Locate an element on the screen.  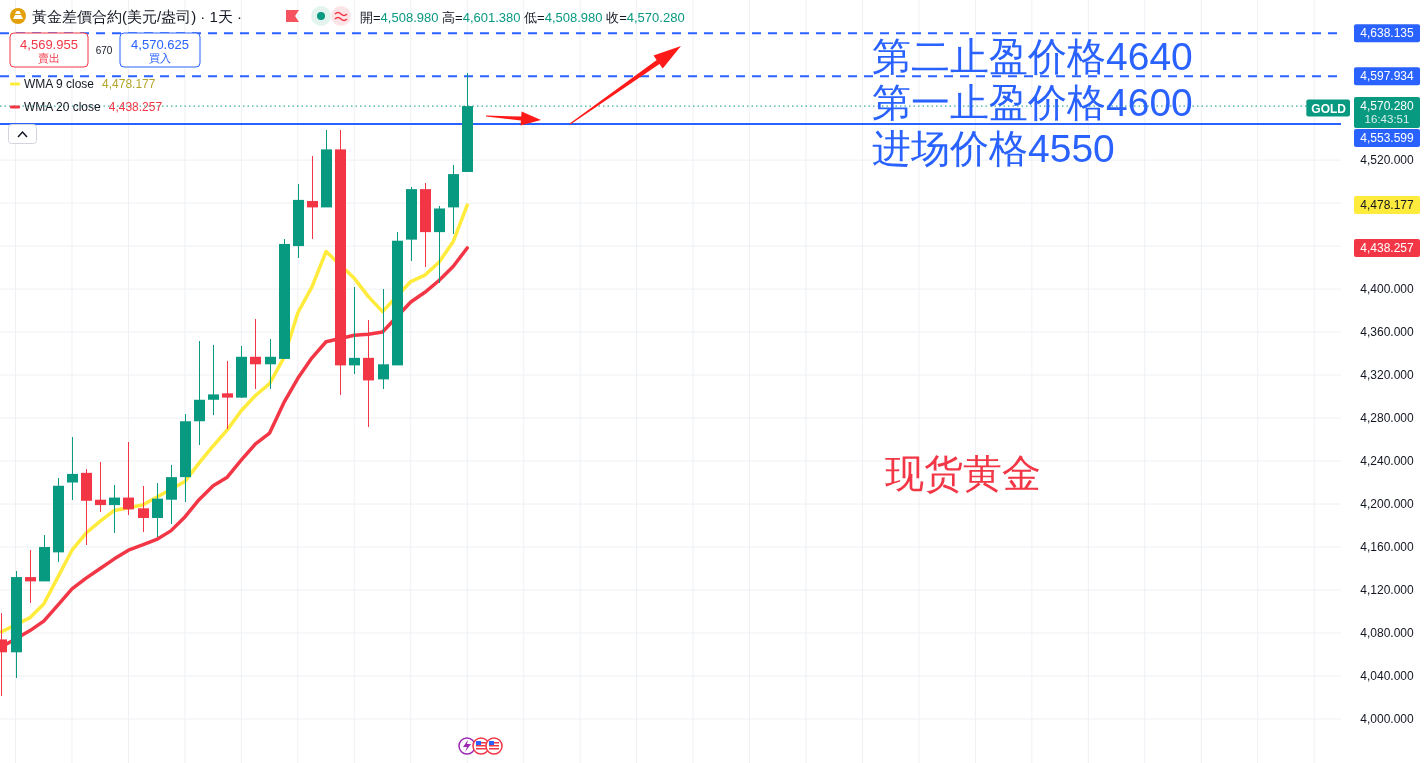
ref-line-label: 4,638.135 is located at coordinates (1387, 33).